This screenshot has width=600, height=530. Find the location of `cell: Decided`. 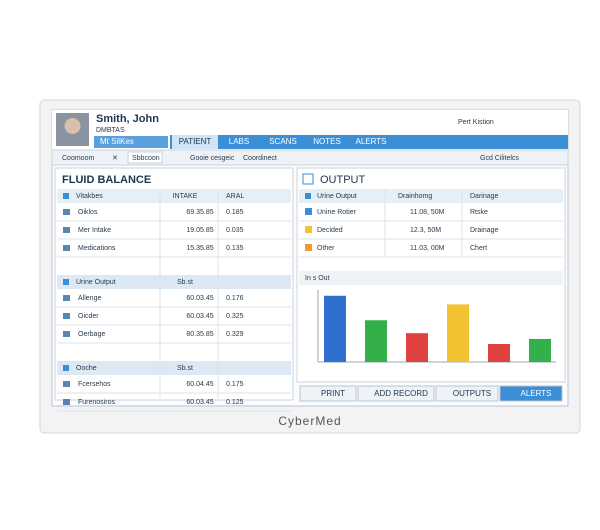

cell: Decided is located at coordinates (330, 230).